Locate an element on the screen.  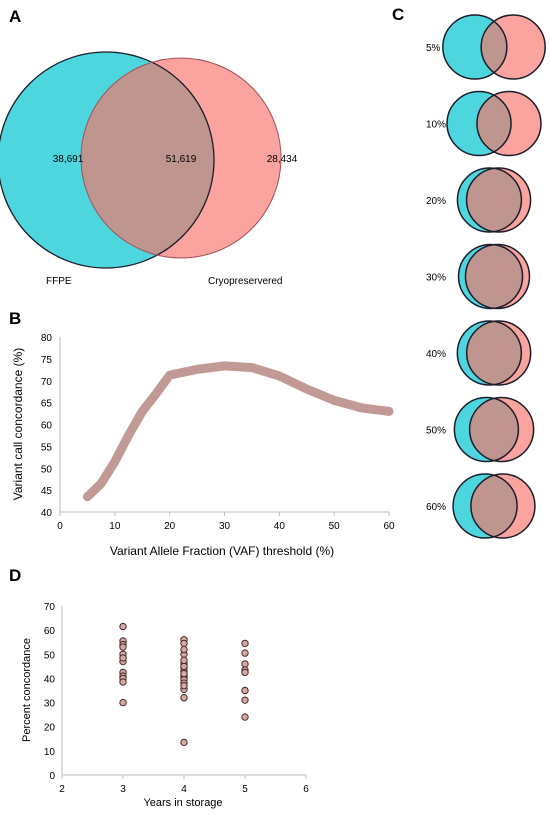
venn-cryo-only-value: 28,434 is located at coordinates (282, 159).